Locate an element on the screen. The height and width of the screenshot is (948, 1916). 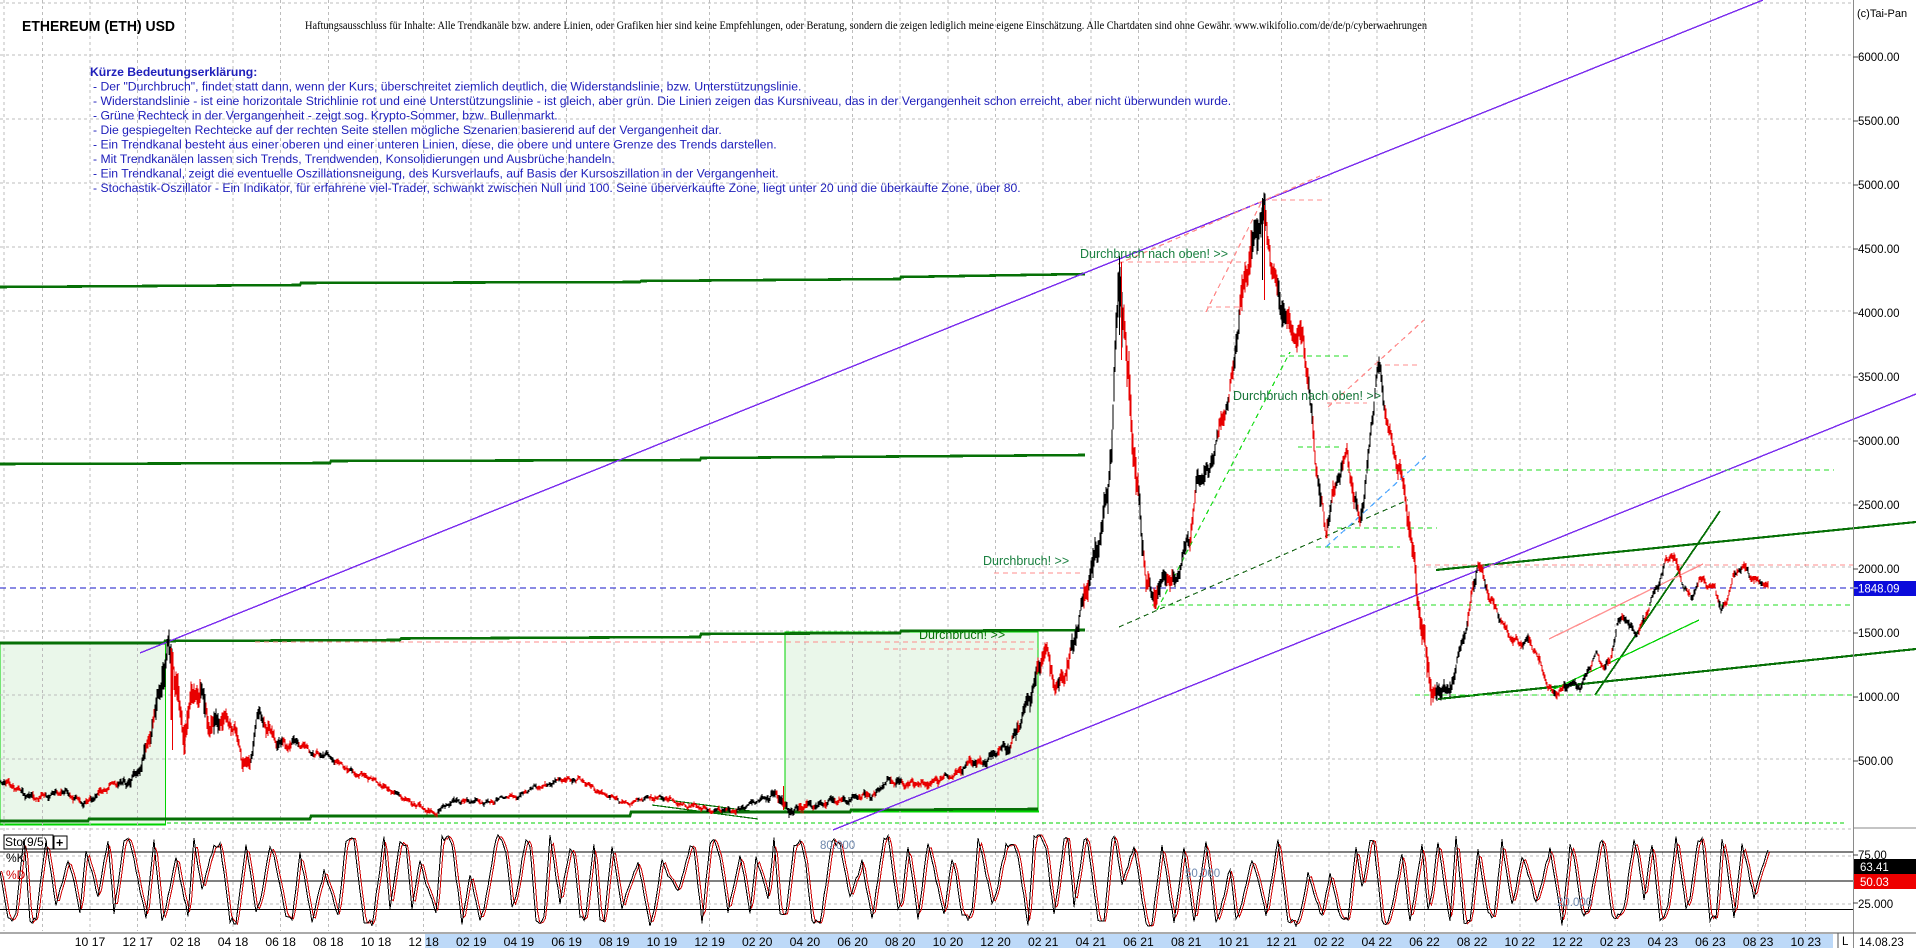
svg-text: %K is located at coordinates (15, 858).